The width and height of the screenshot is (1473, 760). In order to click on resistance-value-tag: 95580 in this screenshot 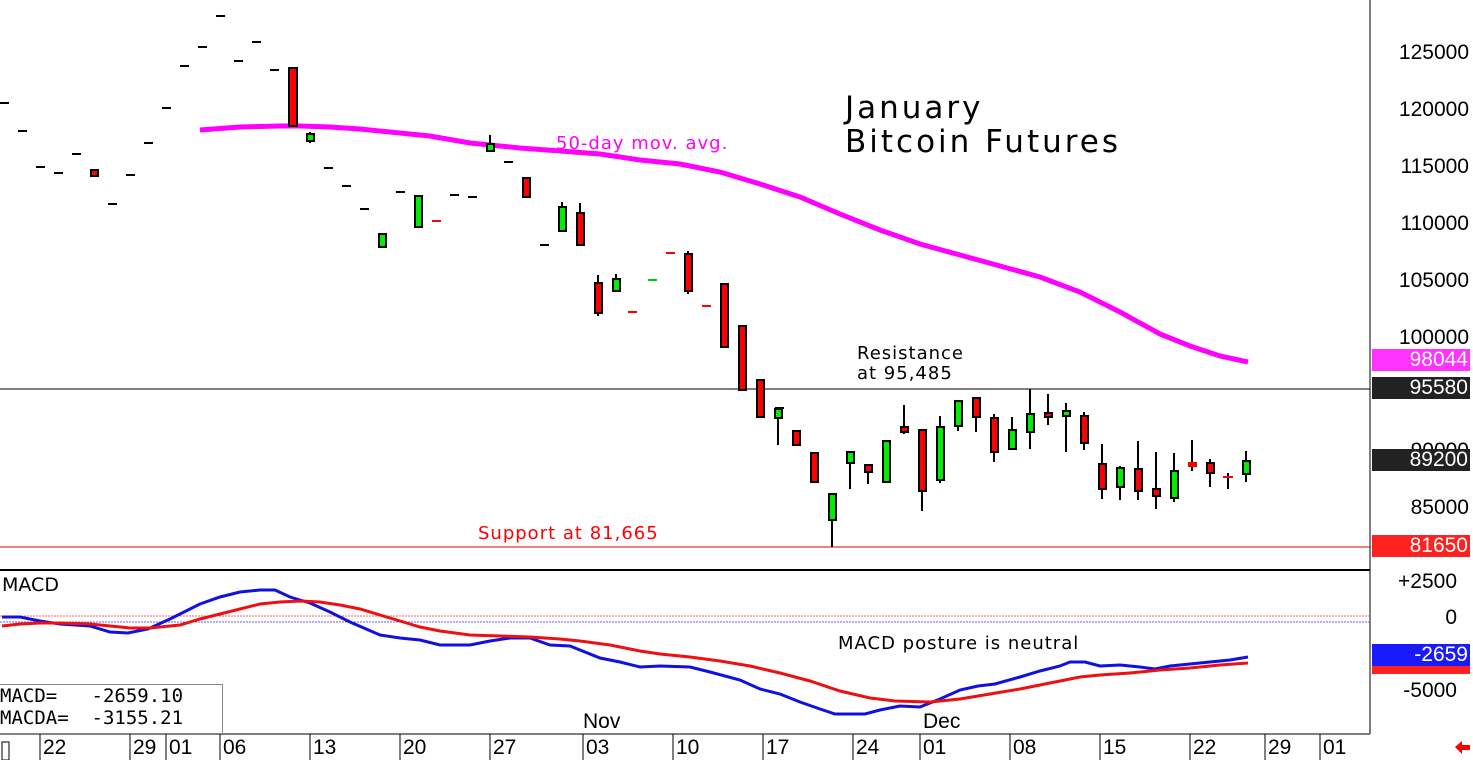, I will do `click(1421, 388)`.